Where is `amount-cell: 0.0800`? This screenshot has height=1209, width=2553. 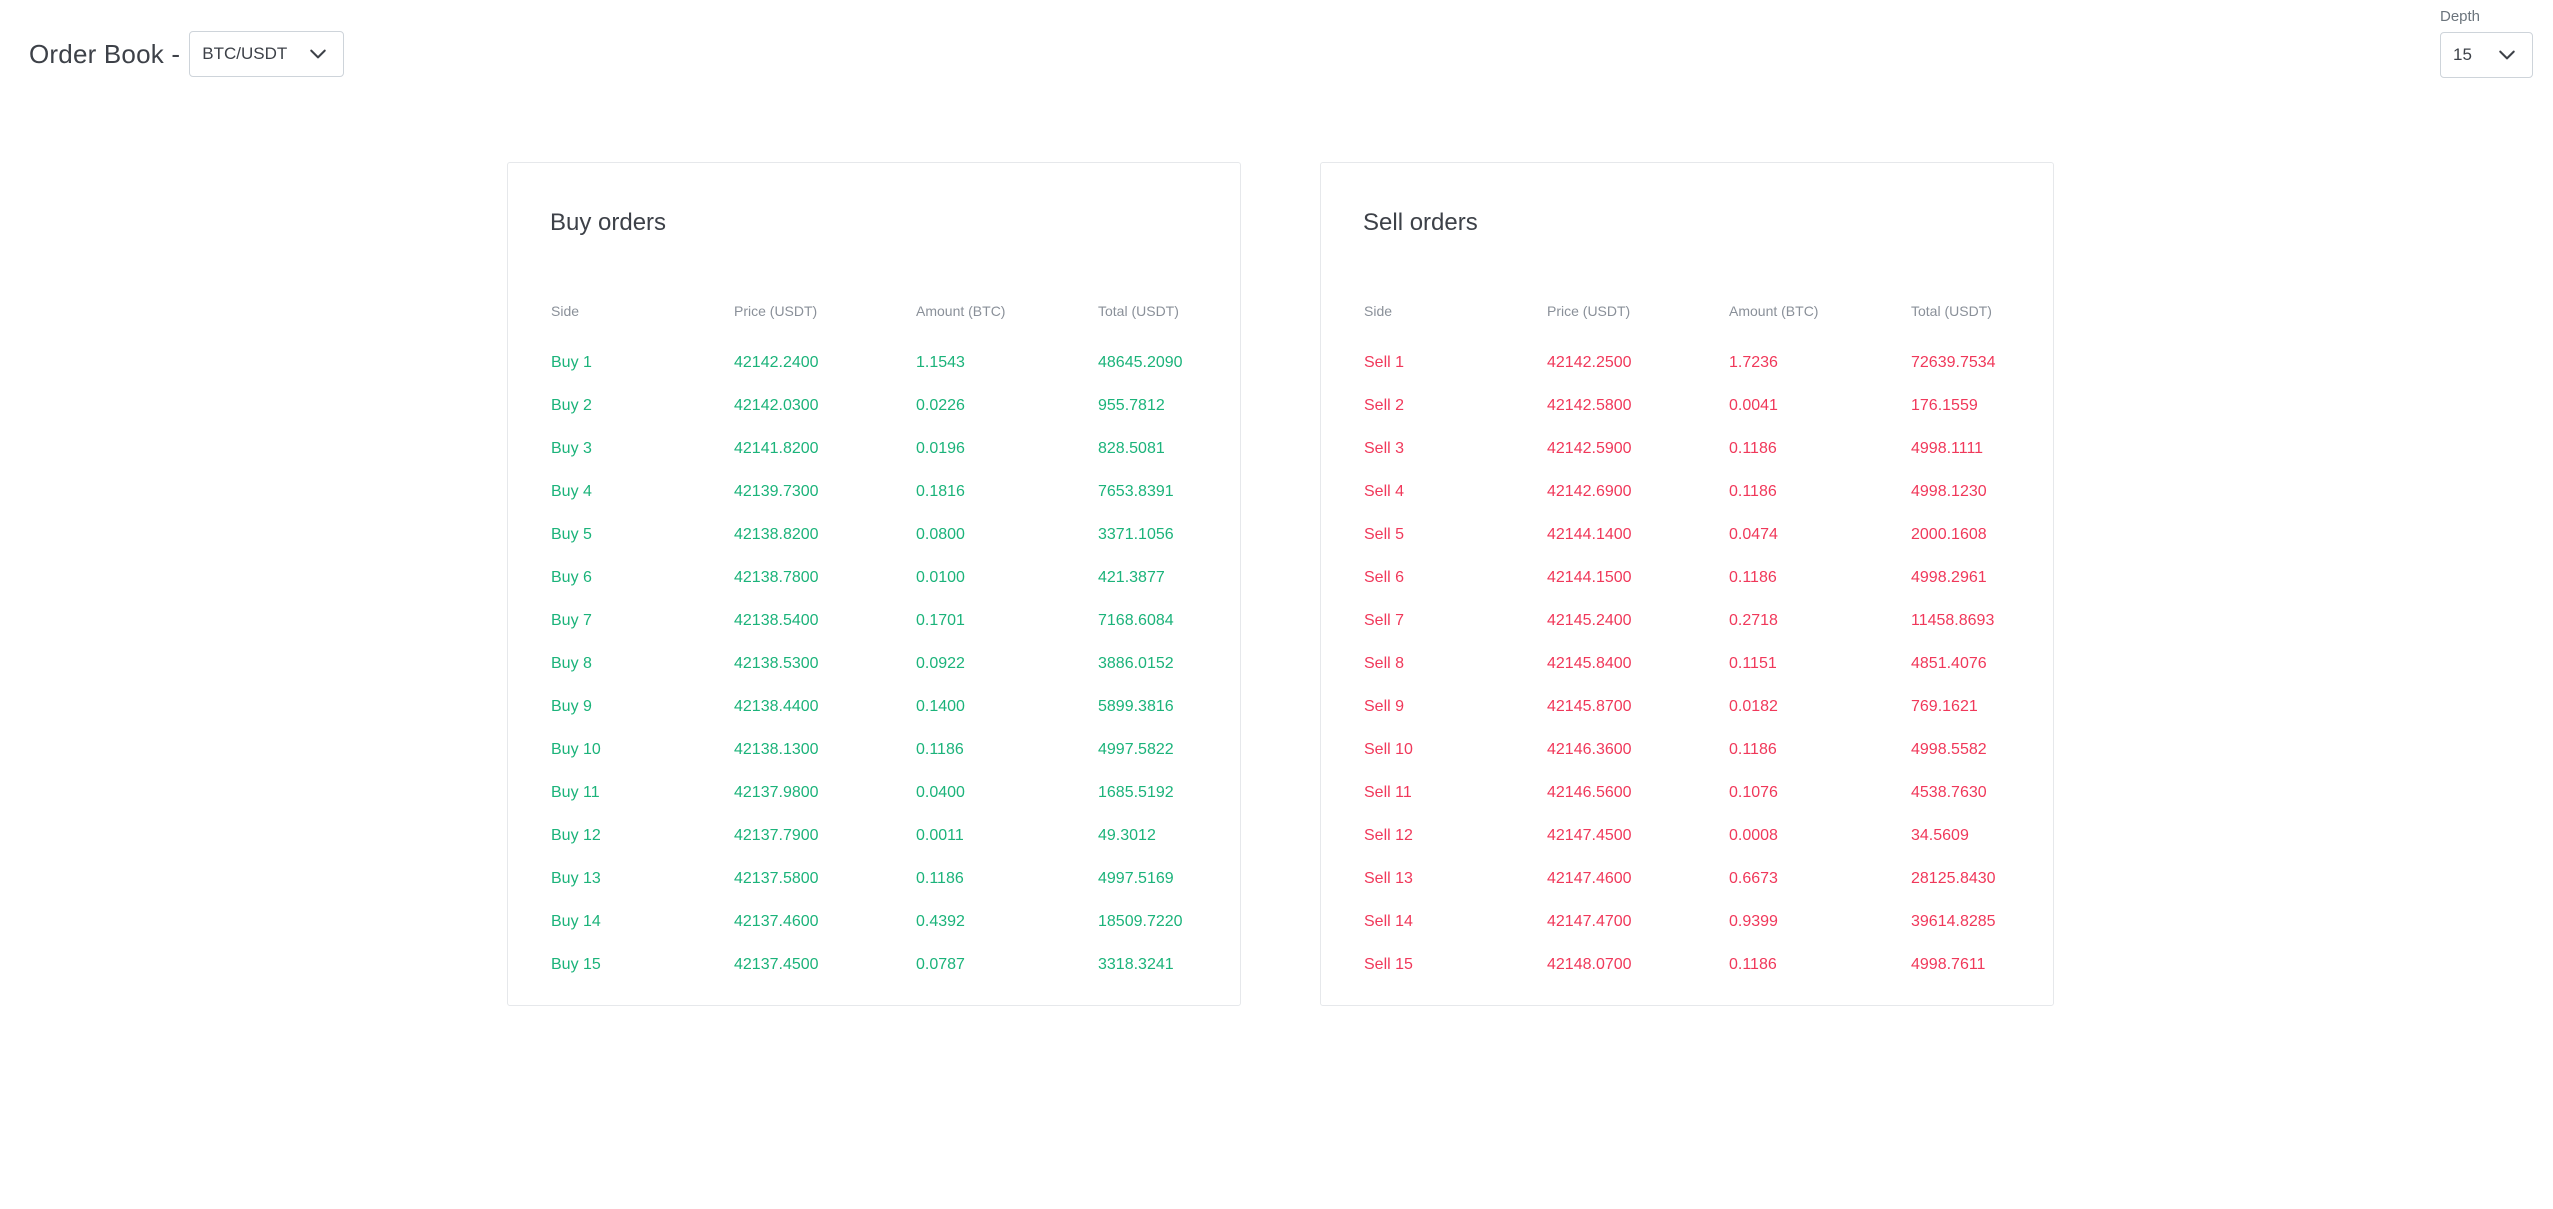 amount-cell: 0.0800 is located at coordinates (940, 534).